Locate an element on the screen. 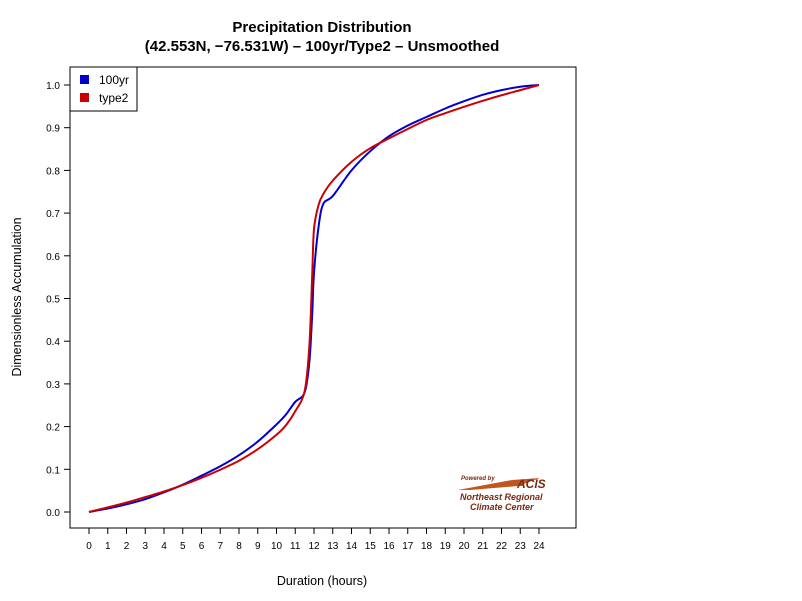  x-tick-label: 2 is located at coordinates (127, 546).